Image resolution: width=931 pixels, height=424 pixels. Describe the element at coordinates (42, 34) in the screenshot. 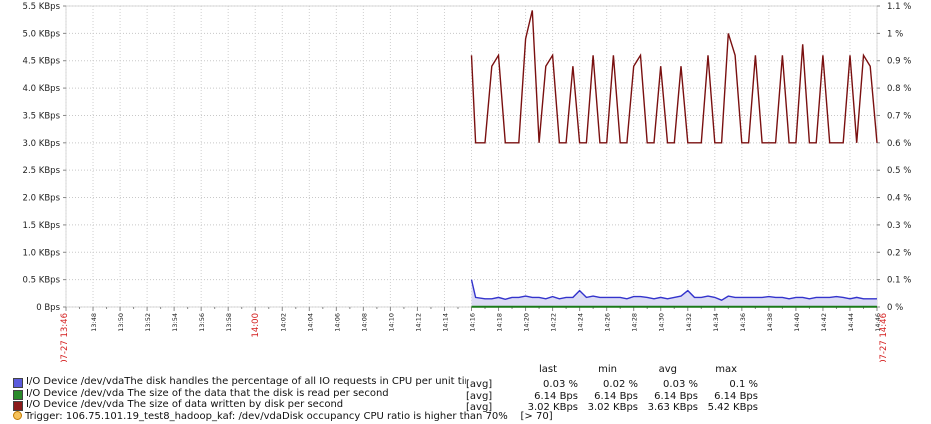

I see `y-left-tick-label: 5.0 KBps` at that location.